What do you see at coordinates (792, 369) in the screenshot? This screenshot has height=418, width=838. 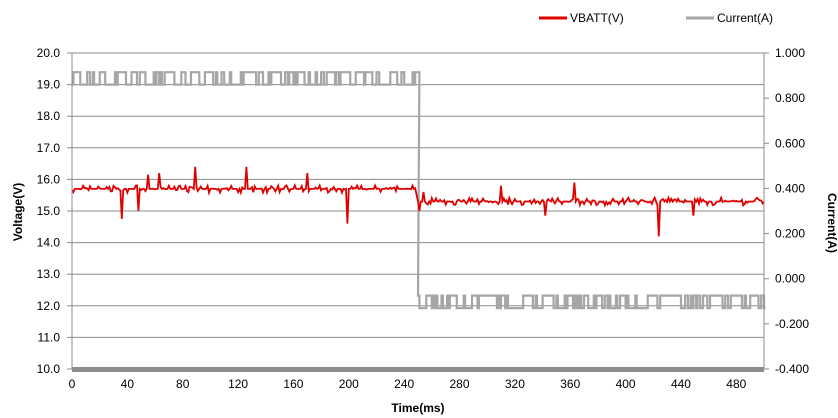 I see `y2-tick-label: -0.400` at bounding box center [792, 369].